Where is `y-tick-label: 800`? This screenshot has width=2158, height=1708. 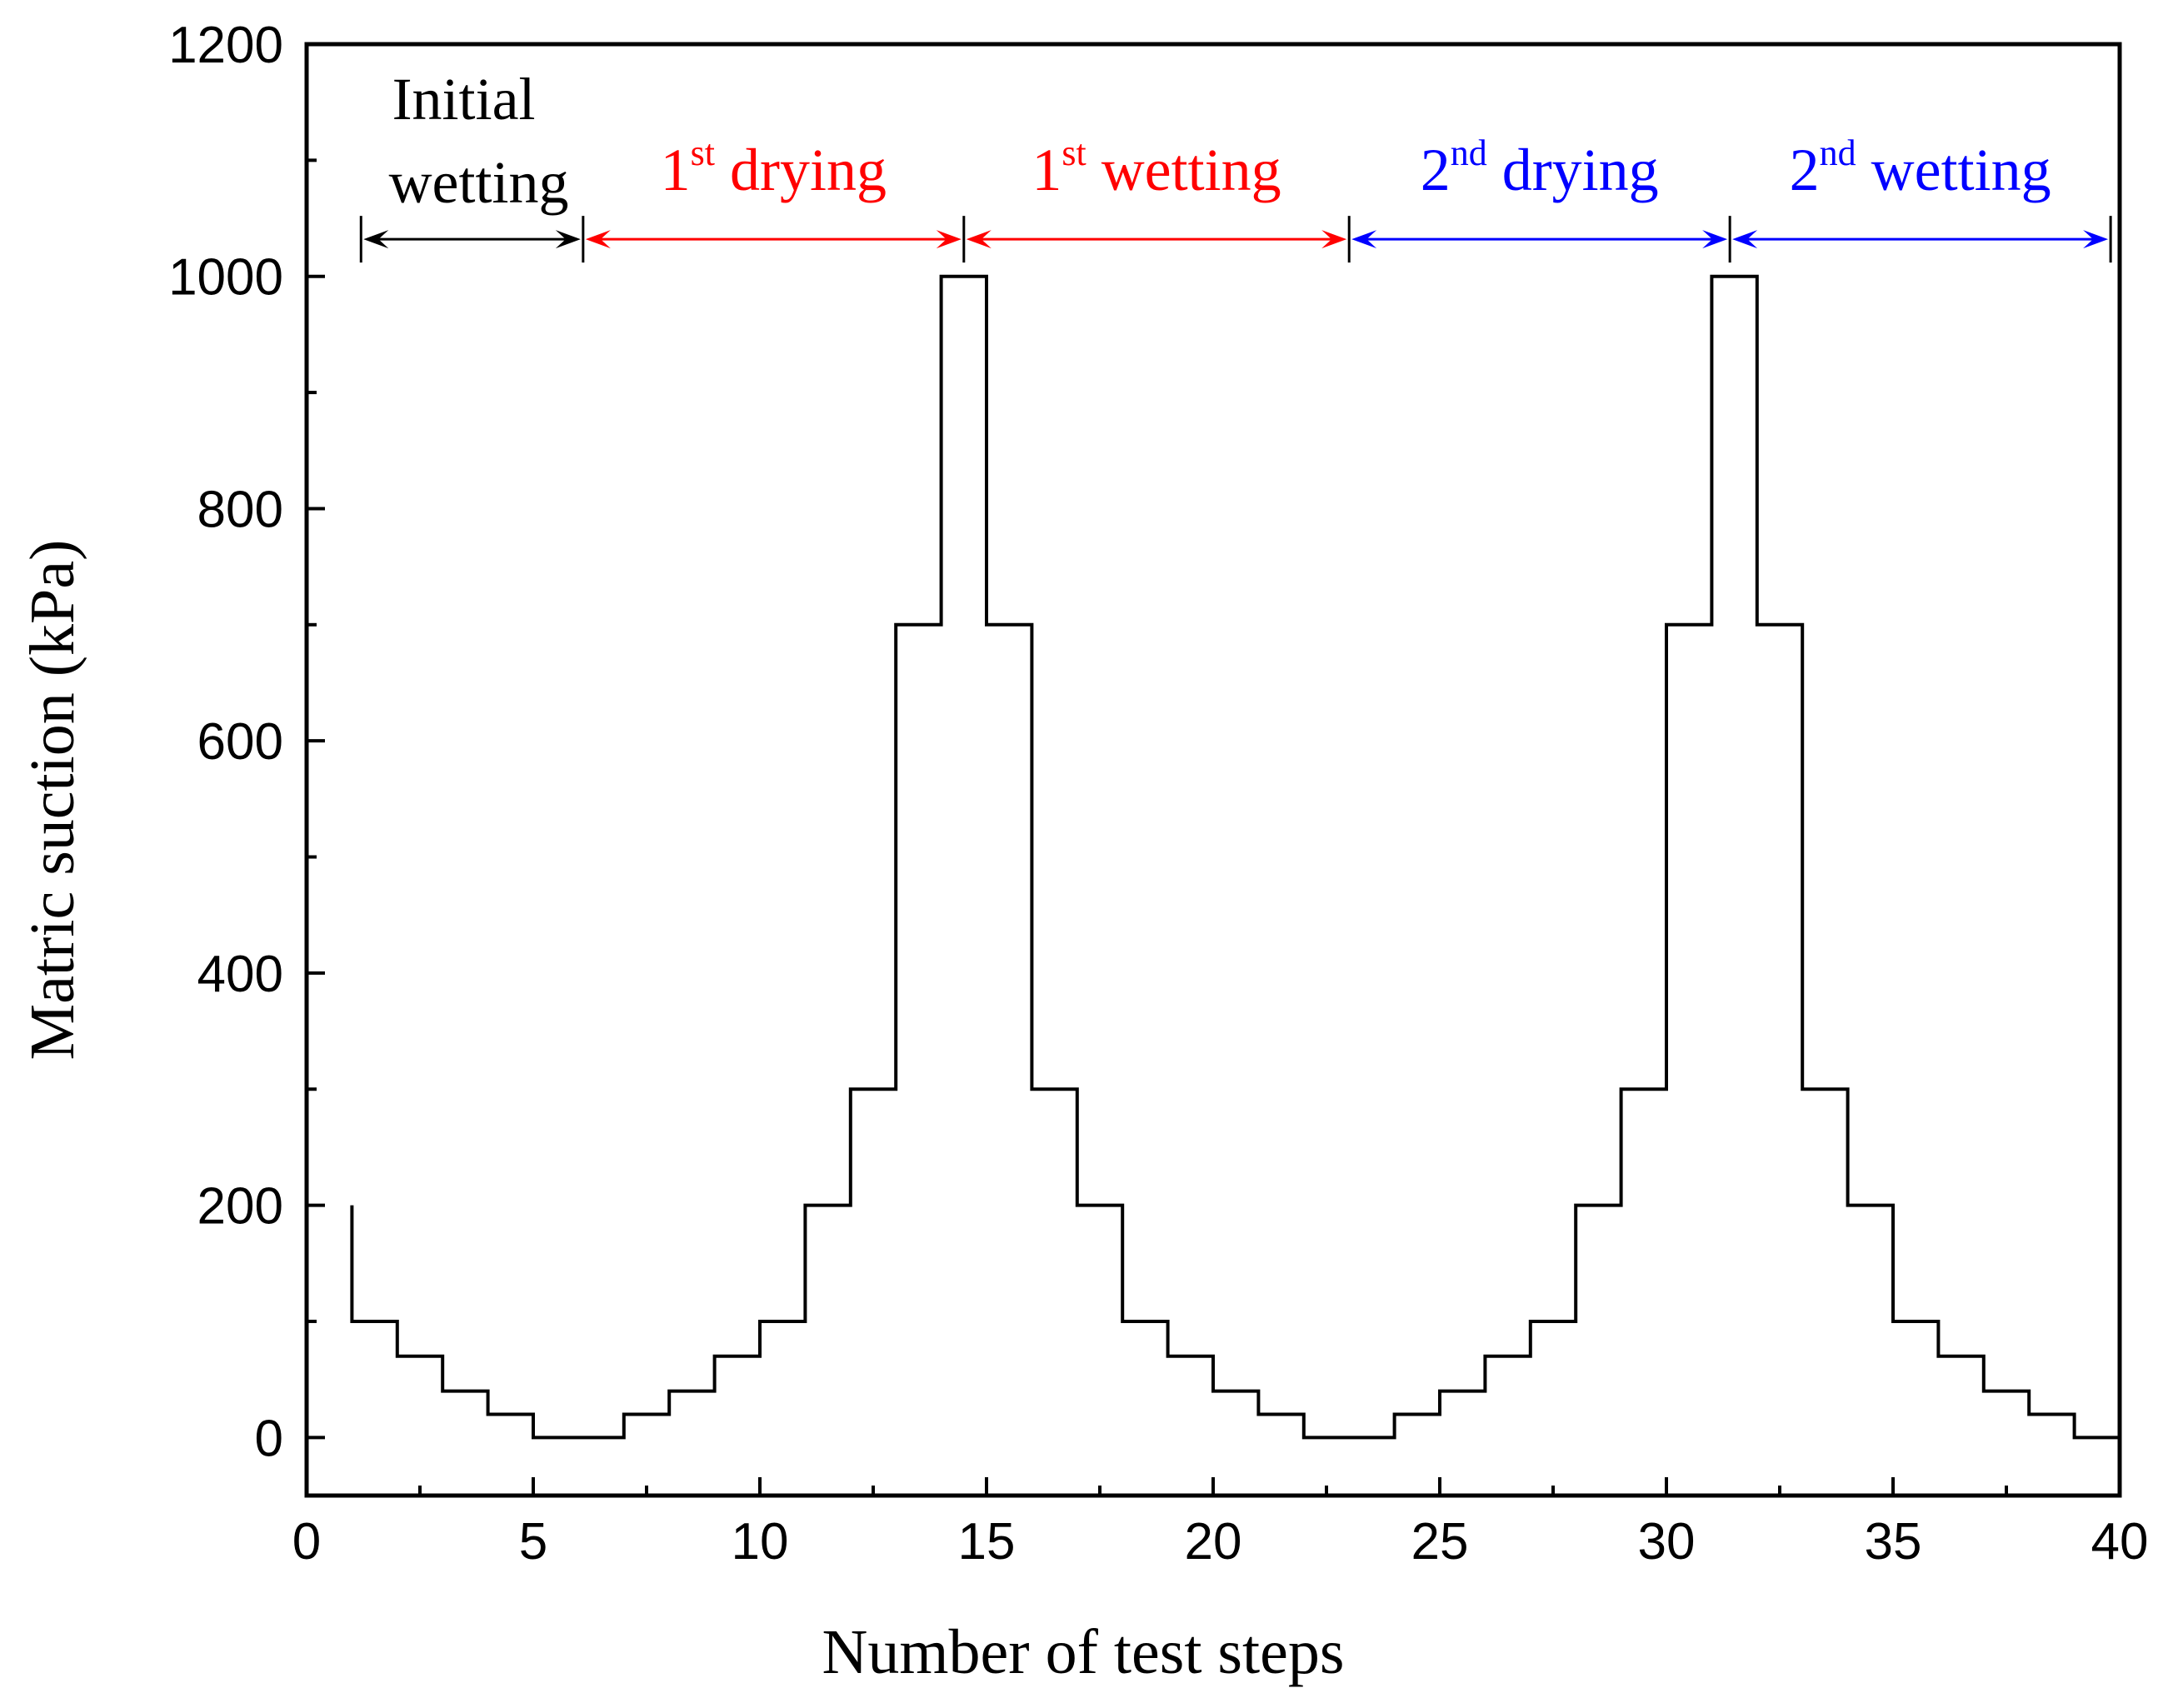
y-tick-label: 800 is located at coordinates (240, 509).